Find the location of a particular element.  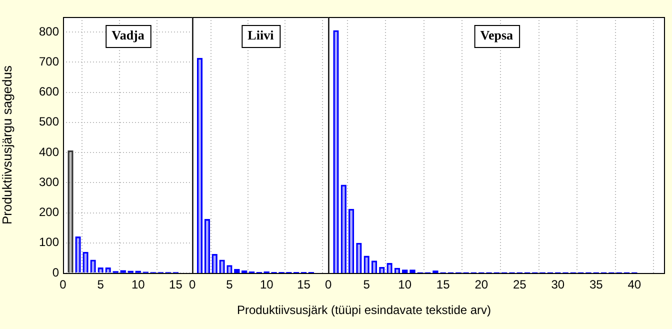

y-tick-label: 800 is located at coordinates (49, 31).